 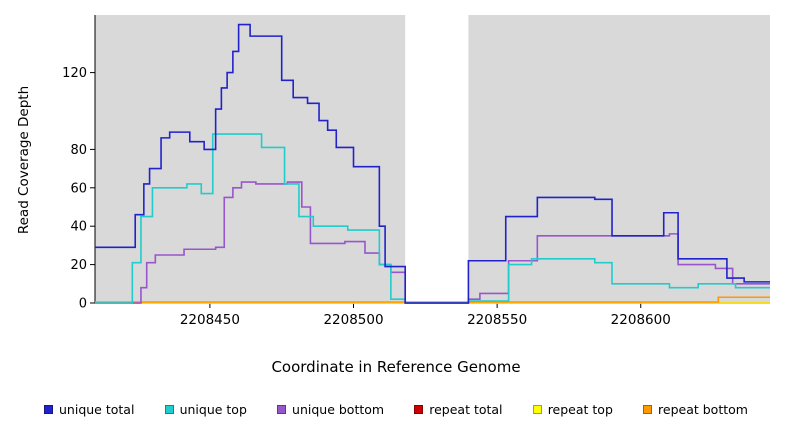 I want to click on x-tick-label: 2208600, so click(x=641, y=320).